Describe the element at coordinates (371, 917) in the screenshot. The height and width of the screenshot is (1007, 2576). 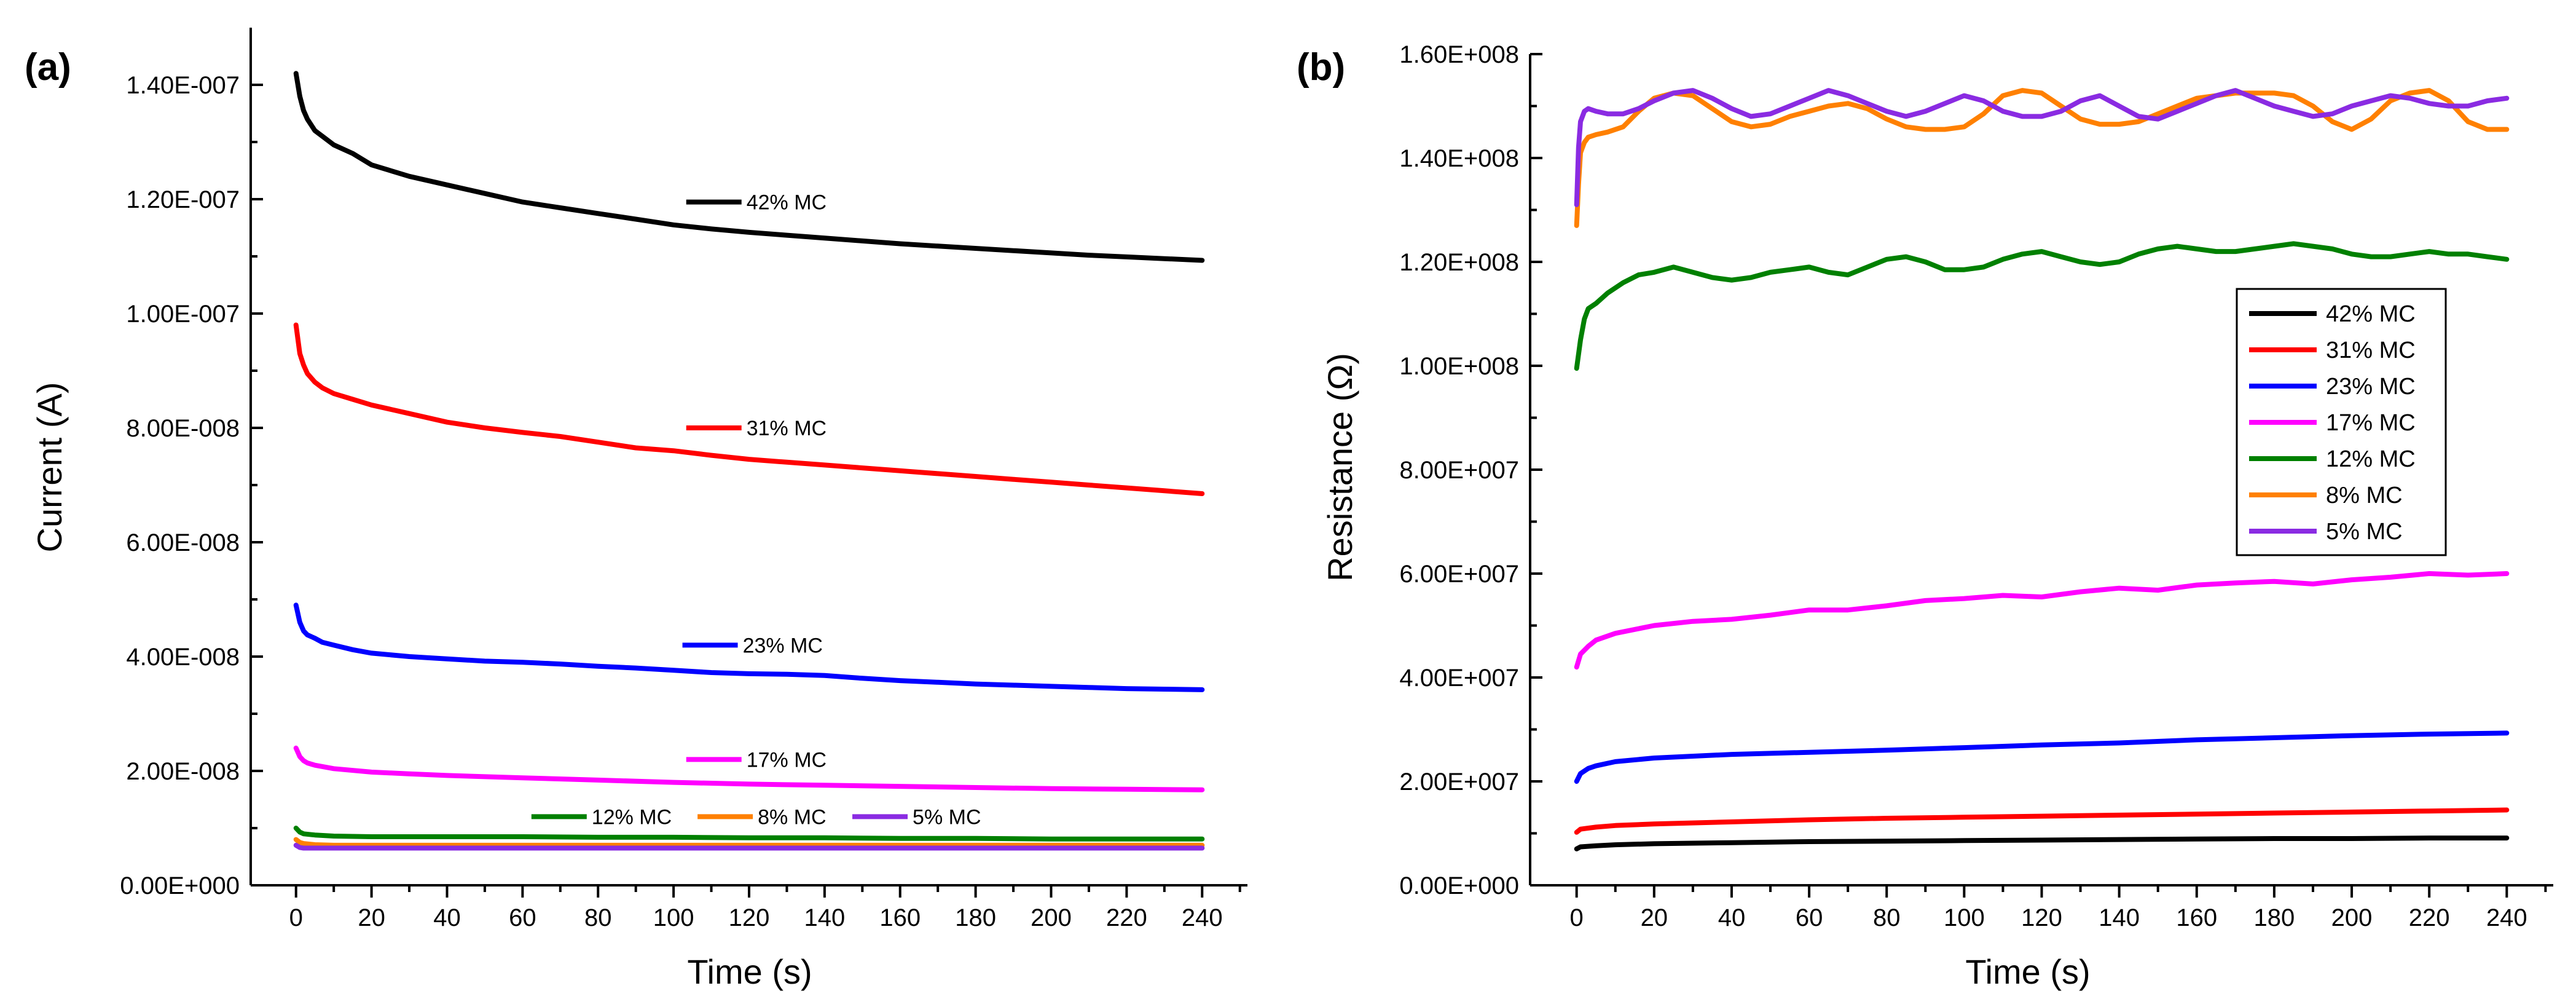
I see `panel-a-x-tick-label: 20` at that location.